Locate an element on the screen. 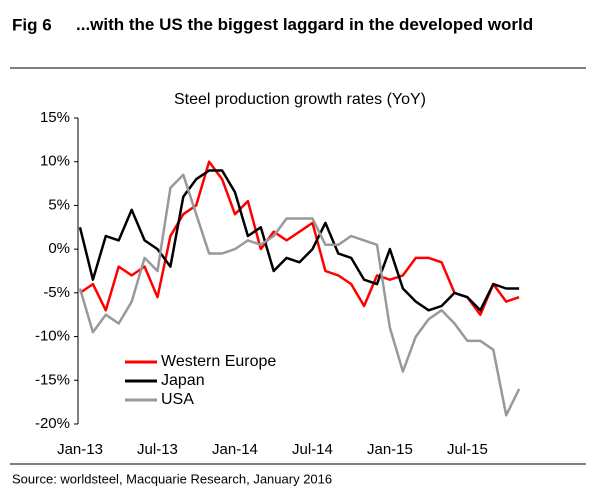  x-tick-label: Jan-15 is located at coordinates (390, 449).